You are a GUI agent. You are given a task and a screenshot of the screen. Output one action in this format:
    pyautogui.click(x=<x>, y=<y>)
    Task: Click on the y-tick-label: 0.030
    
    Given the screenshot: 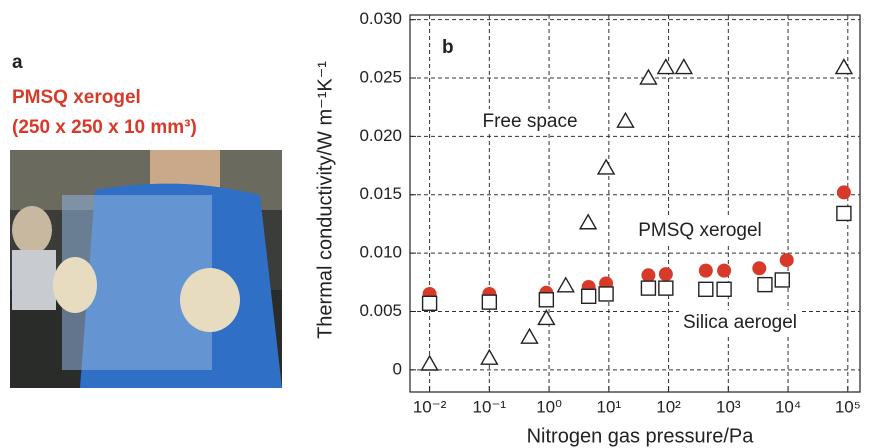 What is the action you would take?
    pyautogui.click(x=380, y=18)
    